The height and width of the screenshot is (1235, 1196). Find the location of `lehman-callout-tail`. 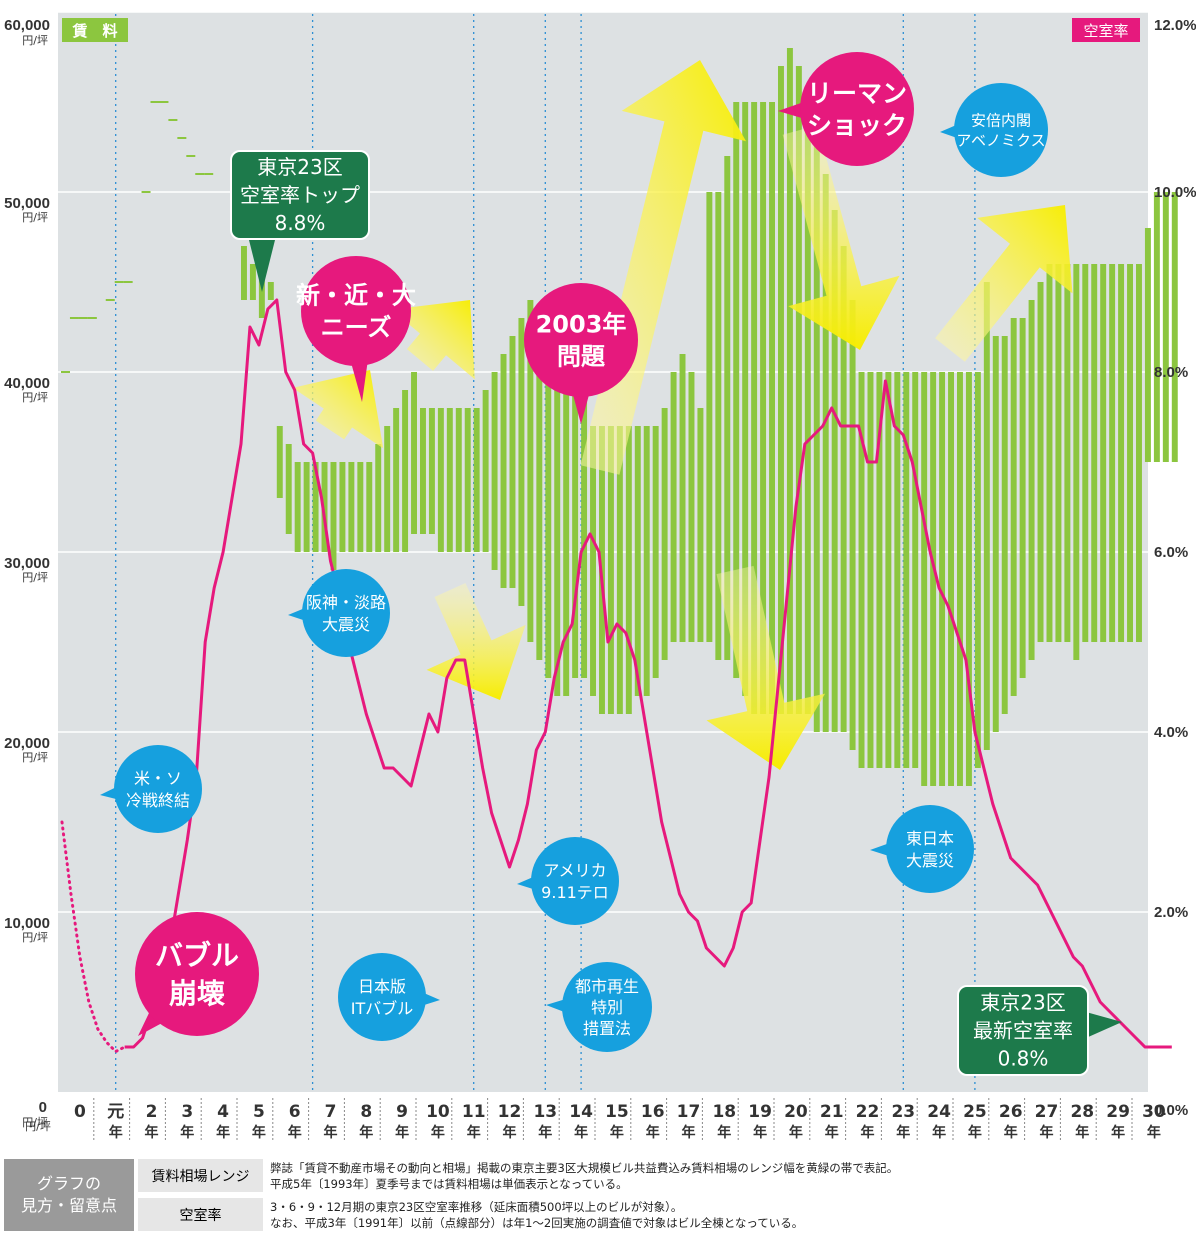

lehman-callout-tail is located at coordinates (792, 110).